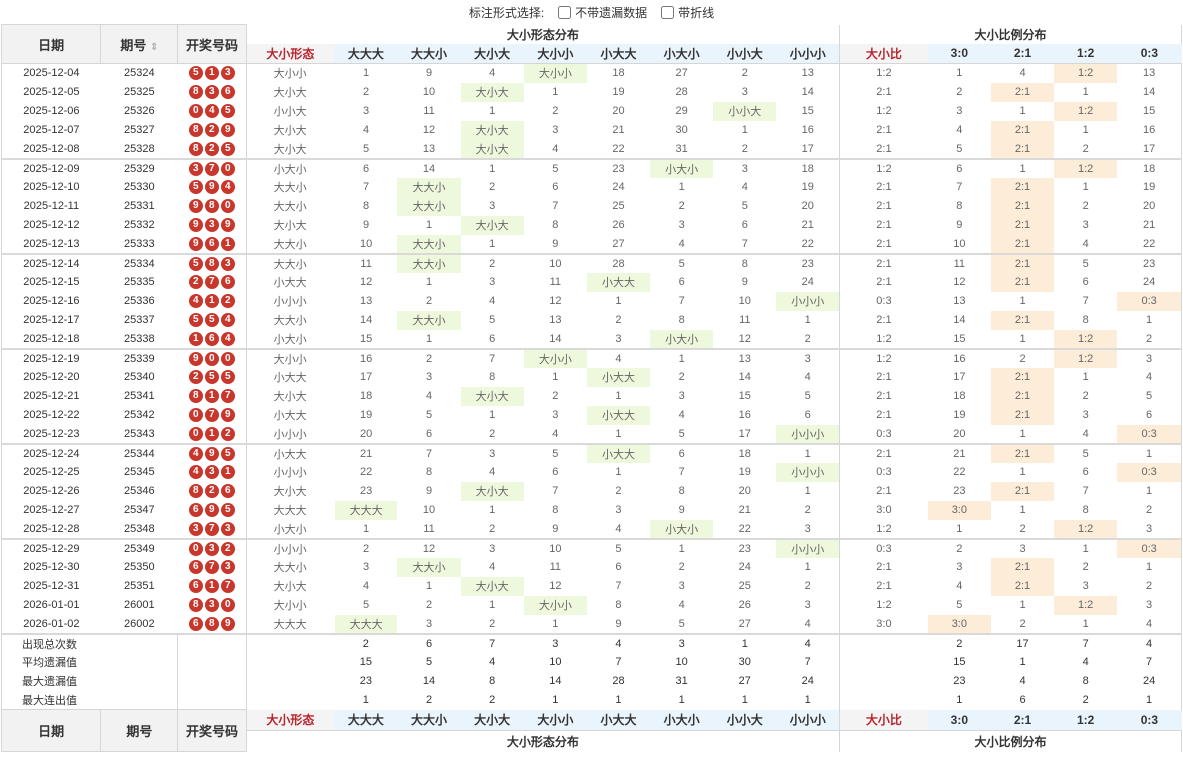 The height and width of the screenshot is (770, 1183). What do you see at coordinates (50, 320) in the screenshot?
I see `draw-date: 2025-12-17` at bounding box center [50, 320].